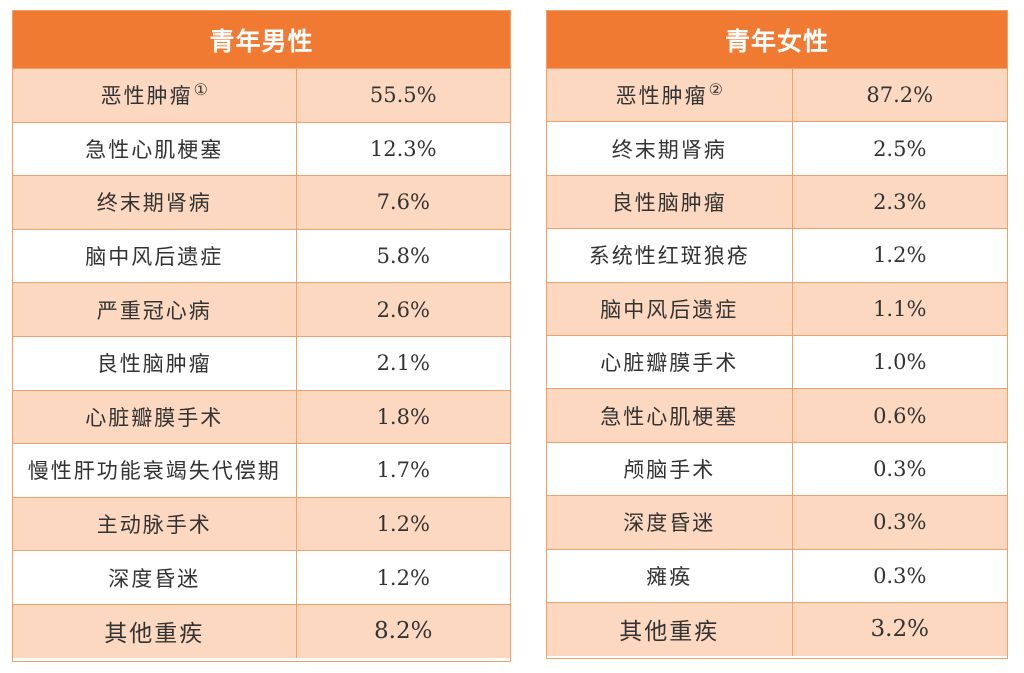 The height and width of the screenshot is (673, 1024). I want to click on table-row: 其他重疾 3.2%, so click(777, 628).